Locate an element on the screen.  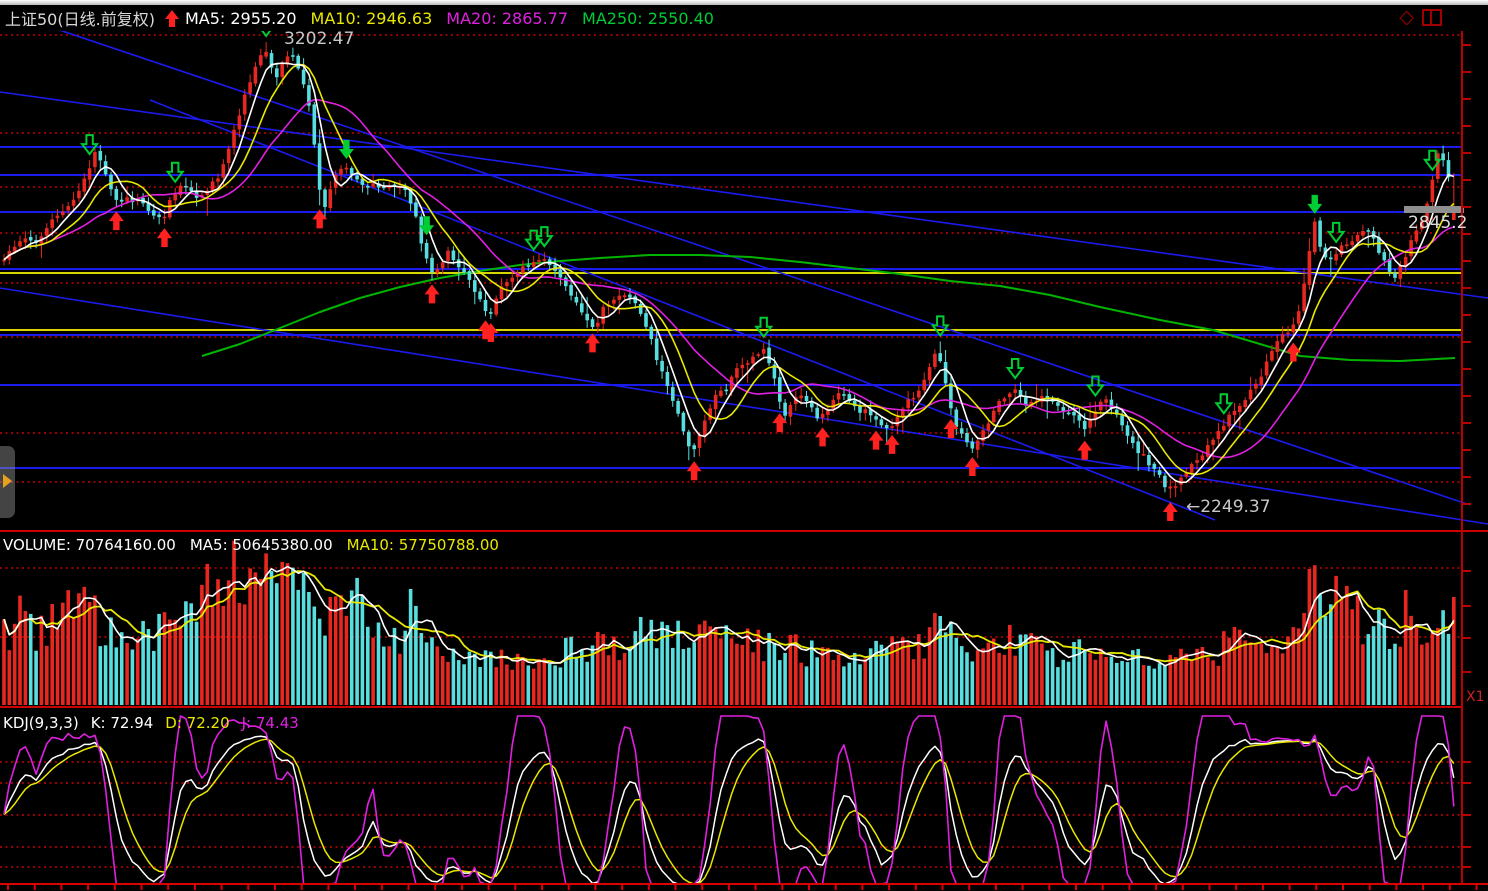
window-icon-group: ◇ is located at coordinates (1420, 17).